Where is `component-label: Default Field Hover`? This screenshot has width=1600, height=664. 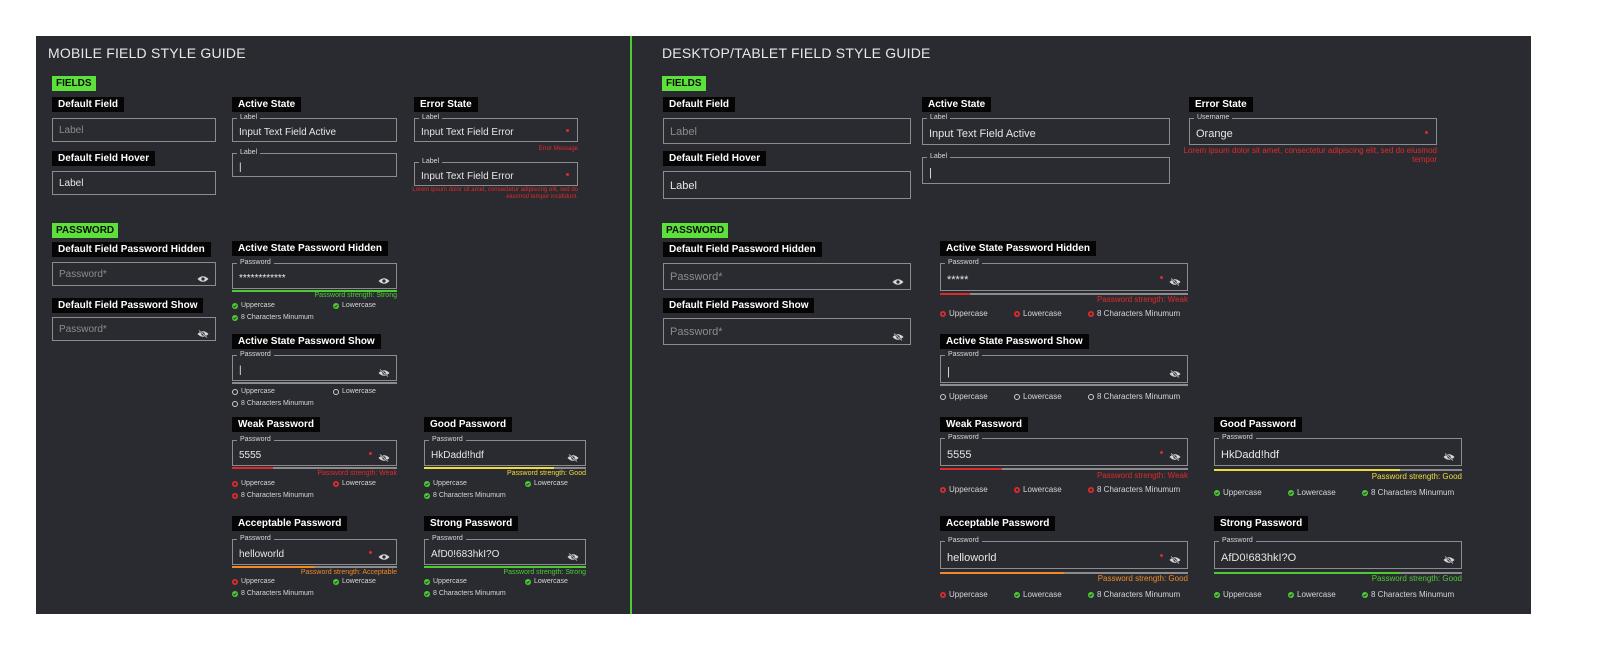 component-label: Default Field Hover is located at coordinates (715, 158).